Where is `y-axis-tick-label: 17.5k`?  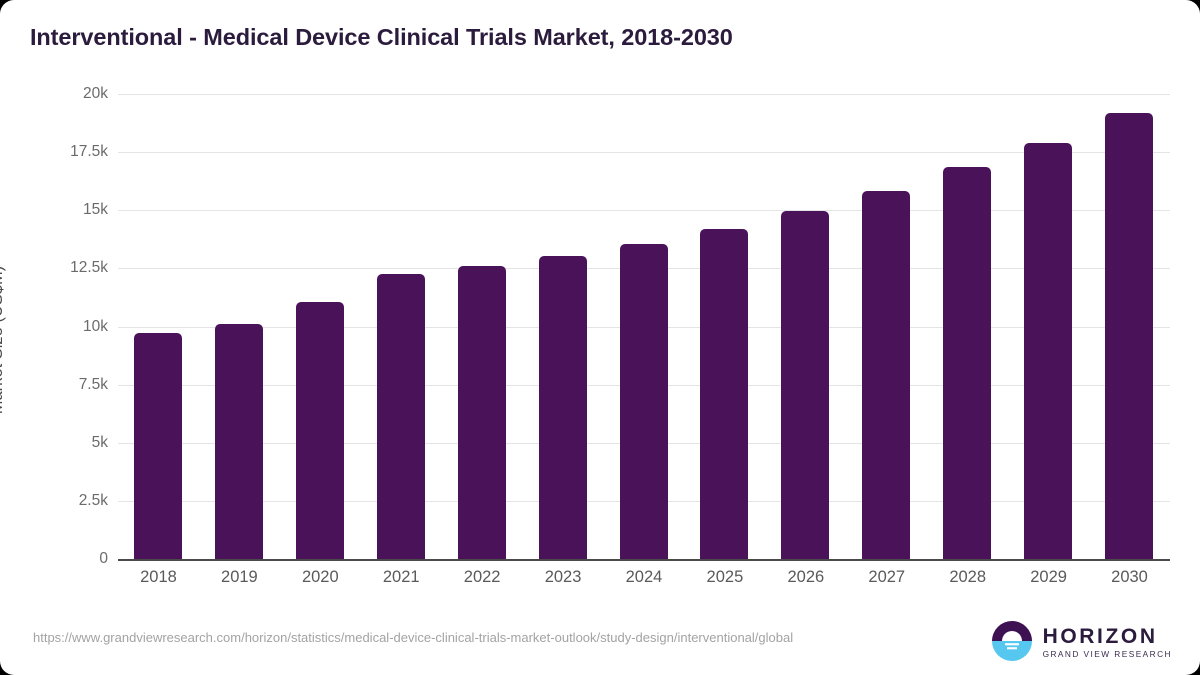 y-axis-tick-label: 17.5k is located at coordinates (89, 152).